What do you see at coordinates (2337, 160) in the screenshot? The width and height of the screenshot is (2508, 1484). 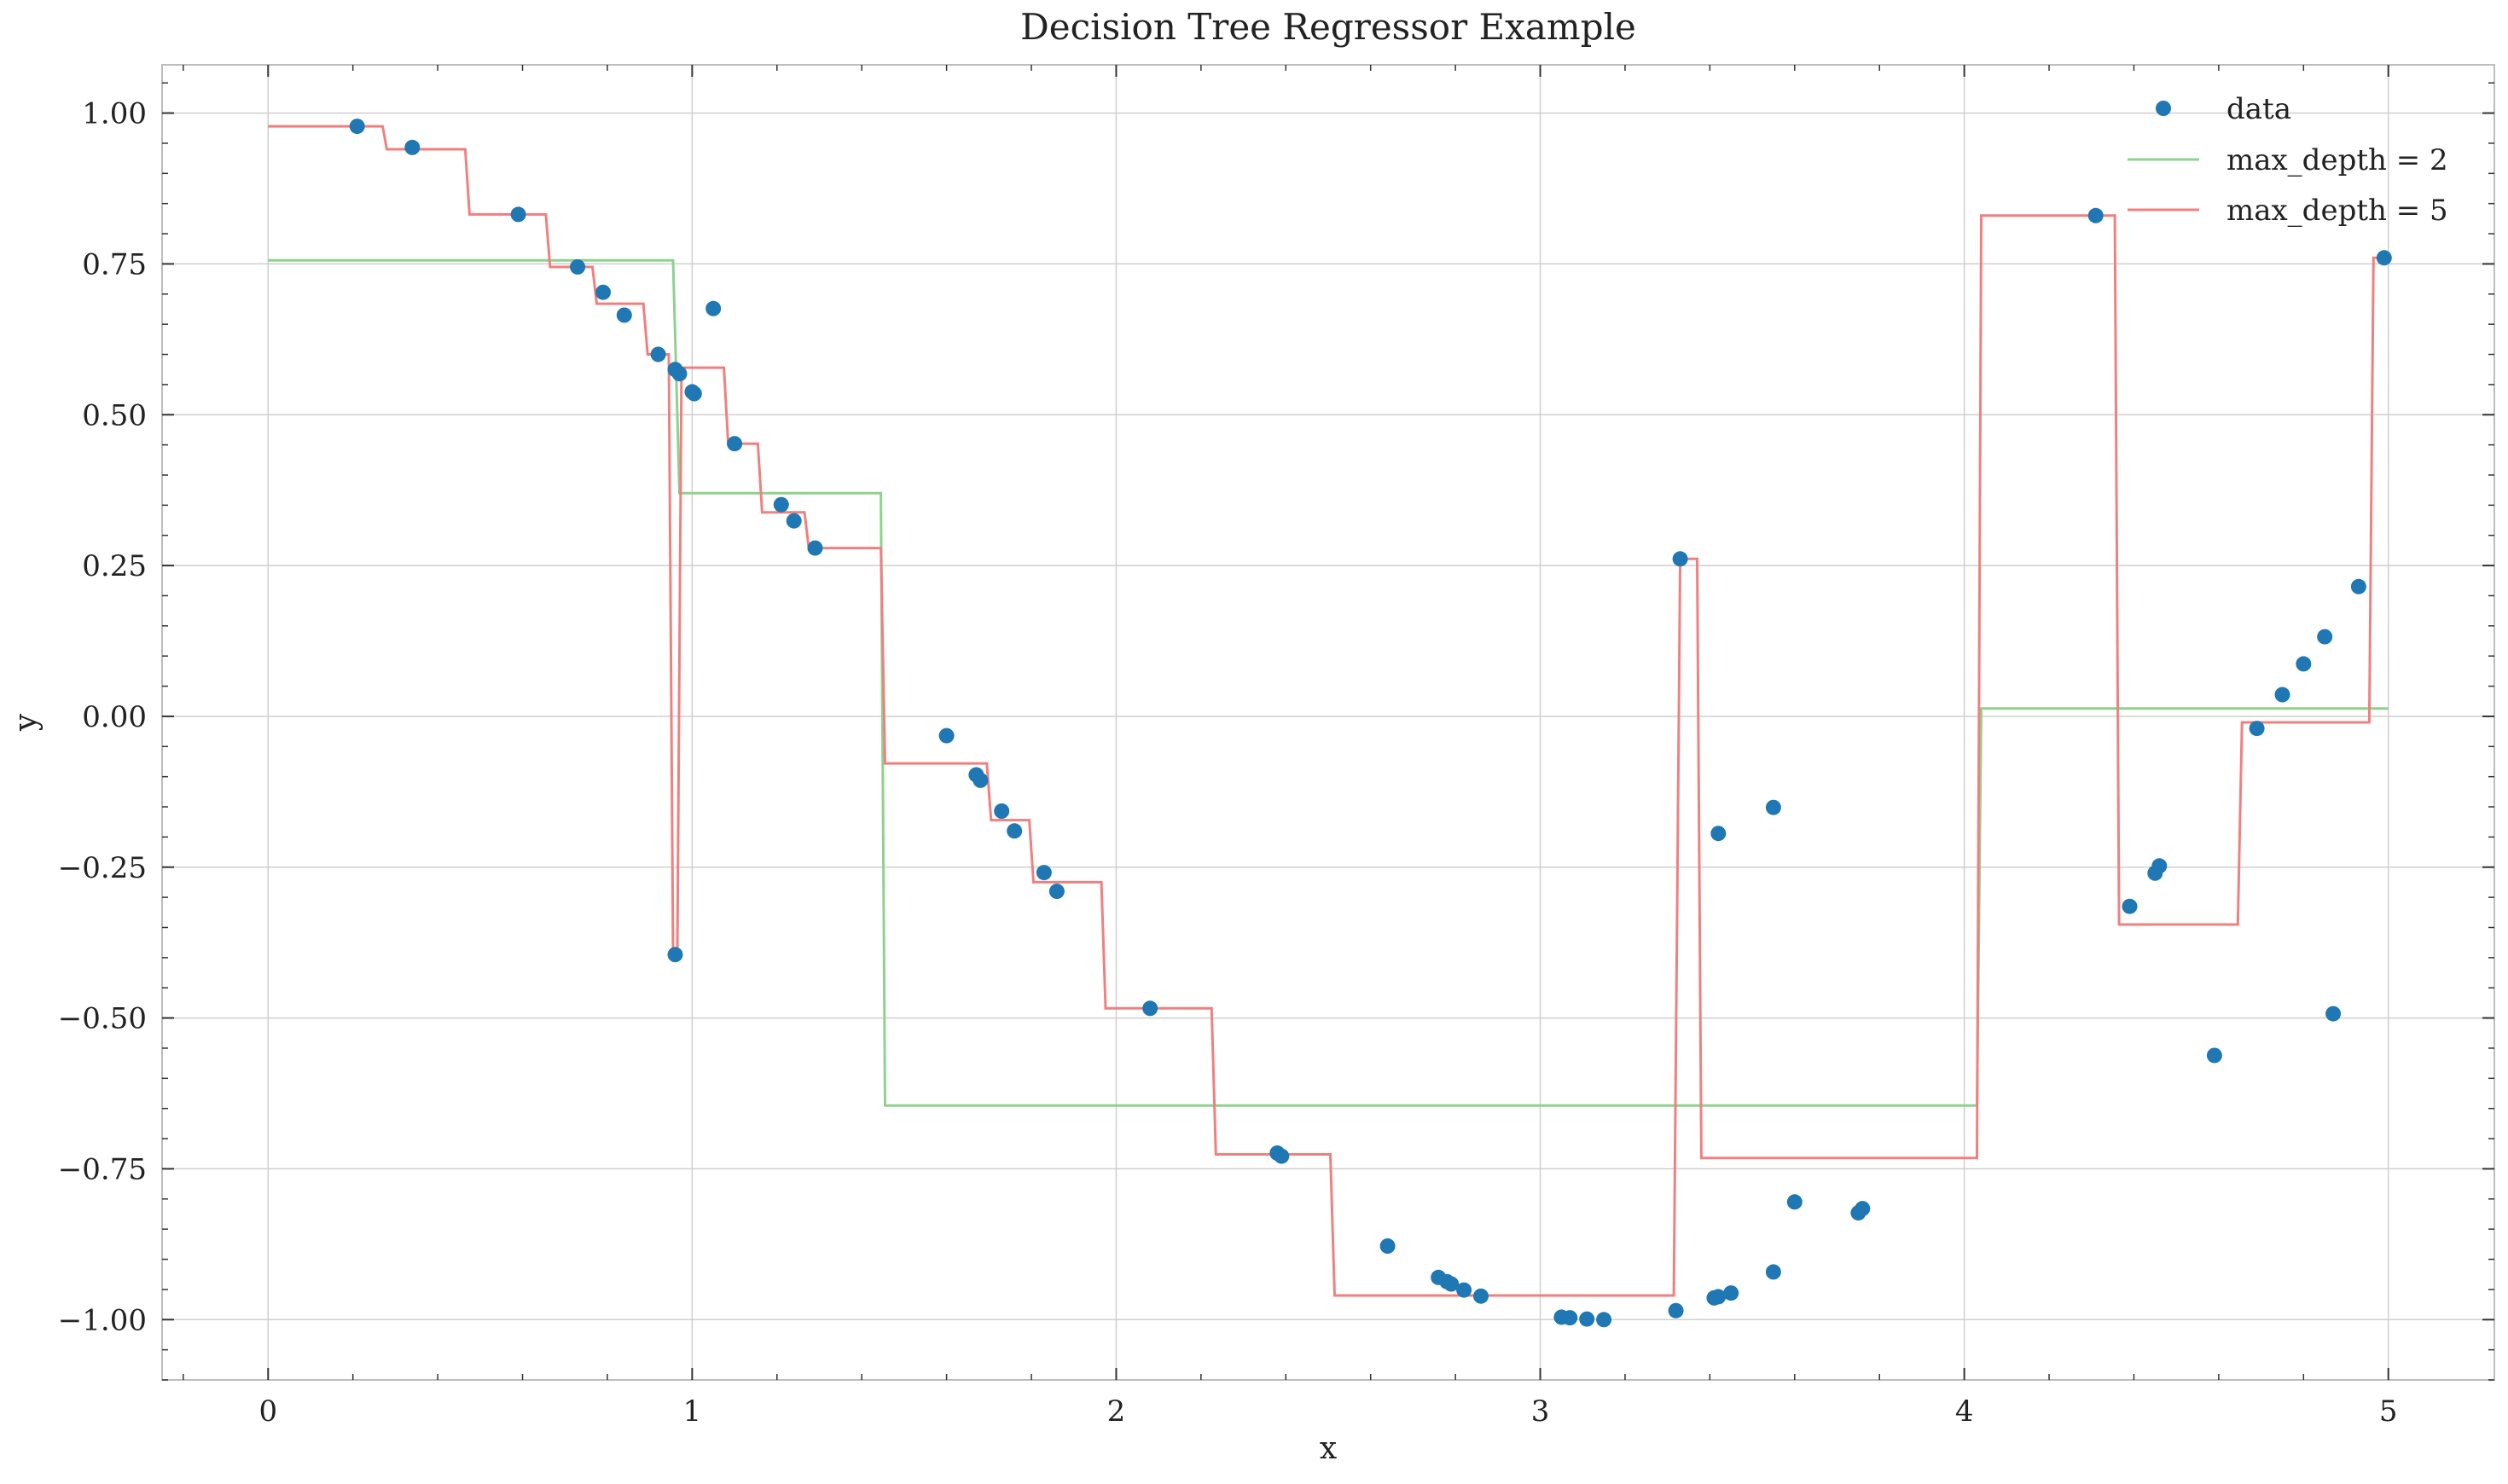 I see `legend-label-max-depth-2: max_depth = 2` at bounding box center [2337, 160].